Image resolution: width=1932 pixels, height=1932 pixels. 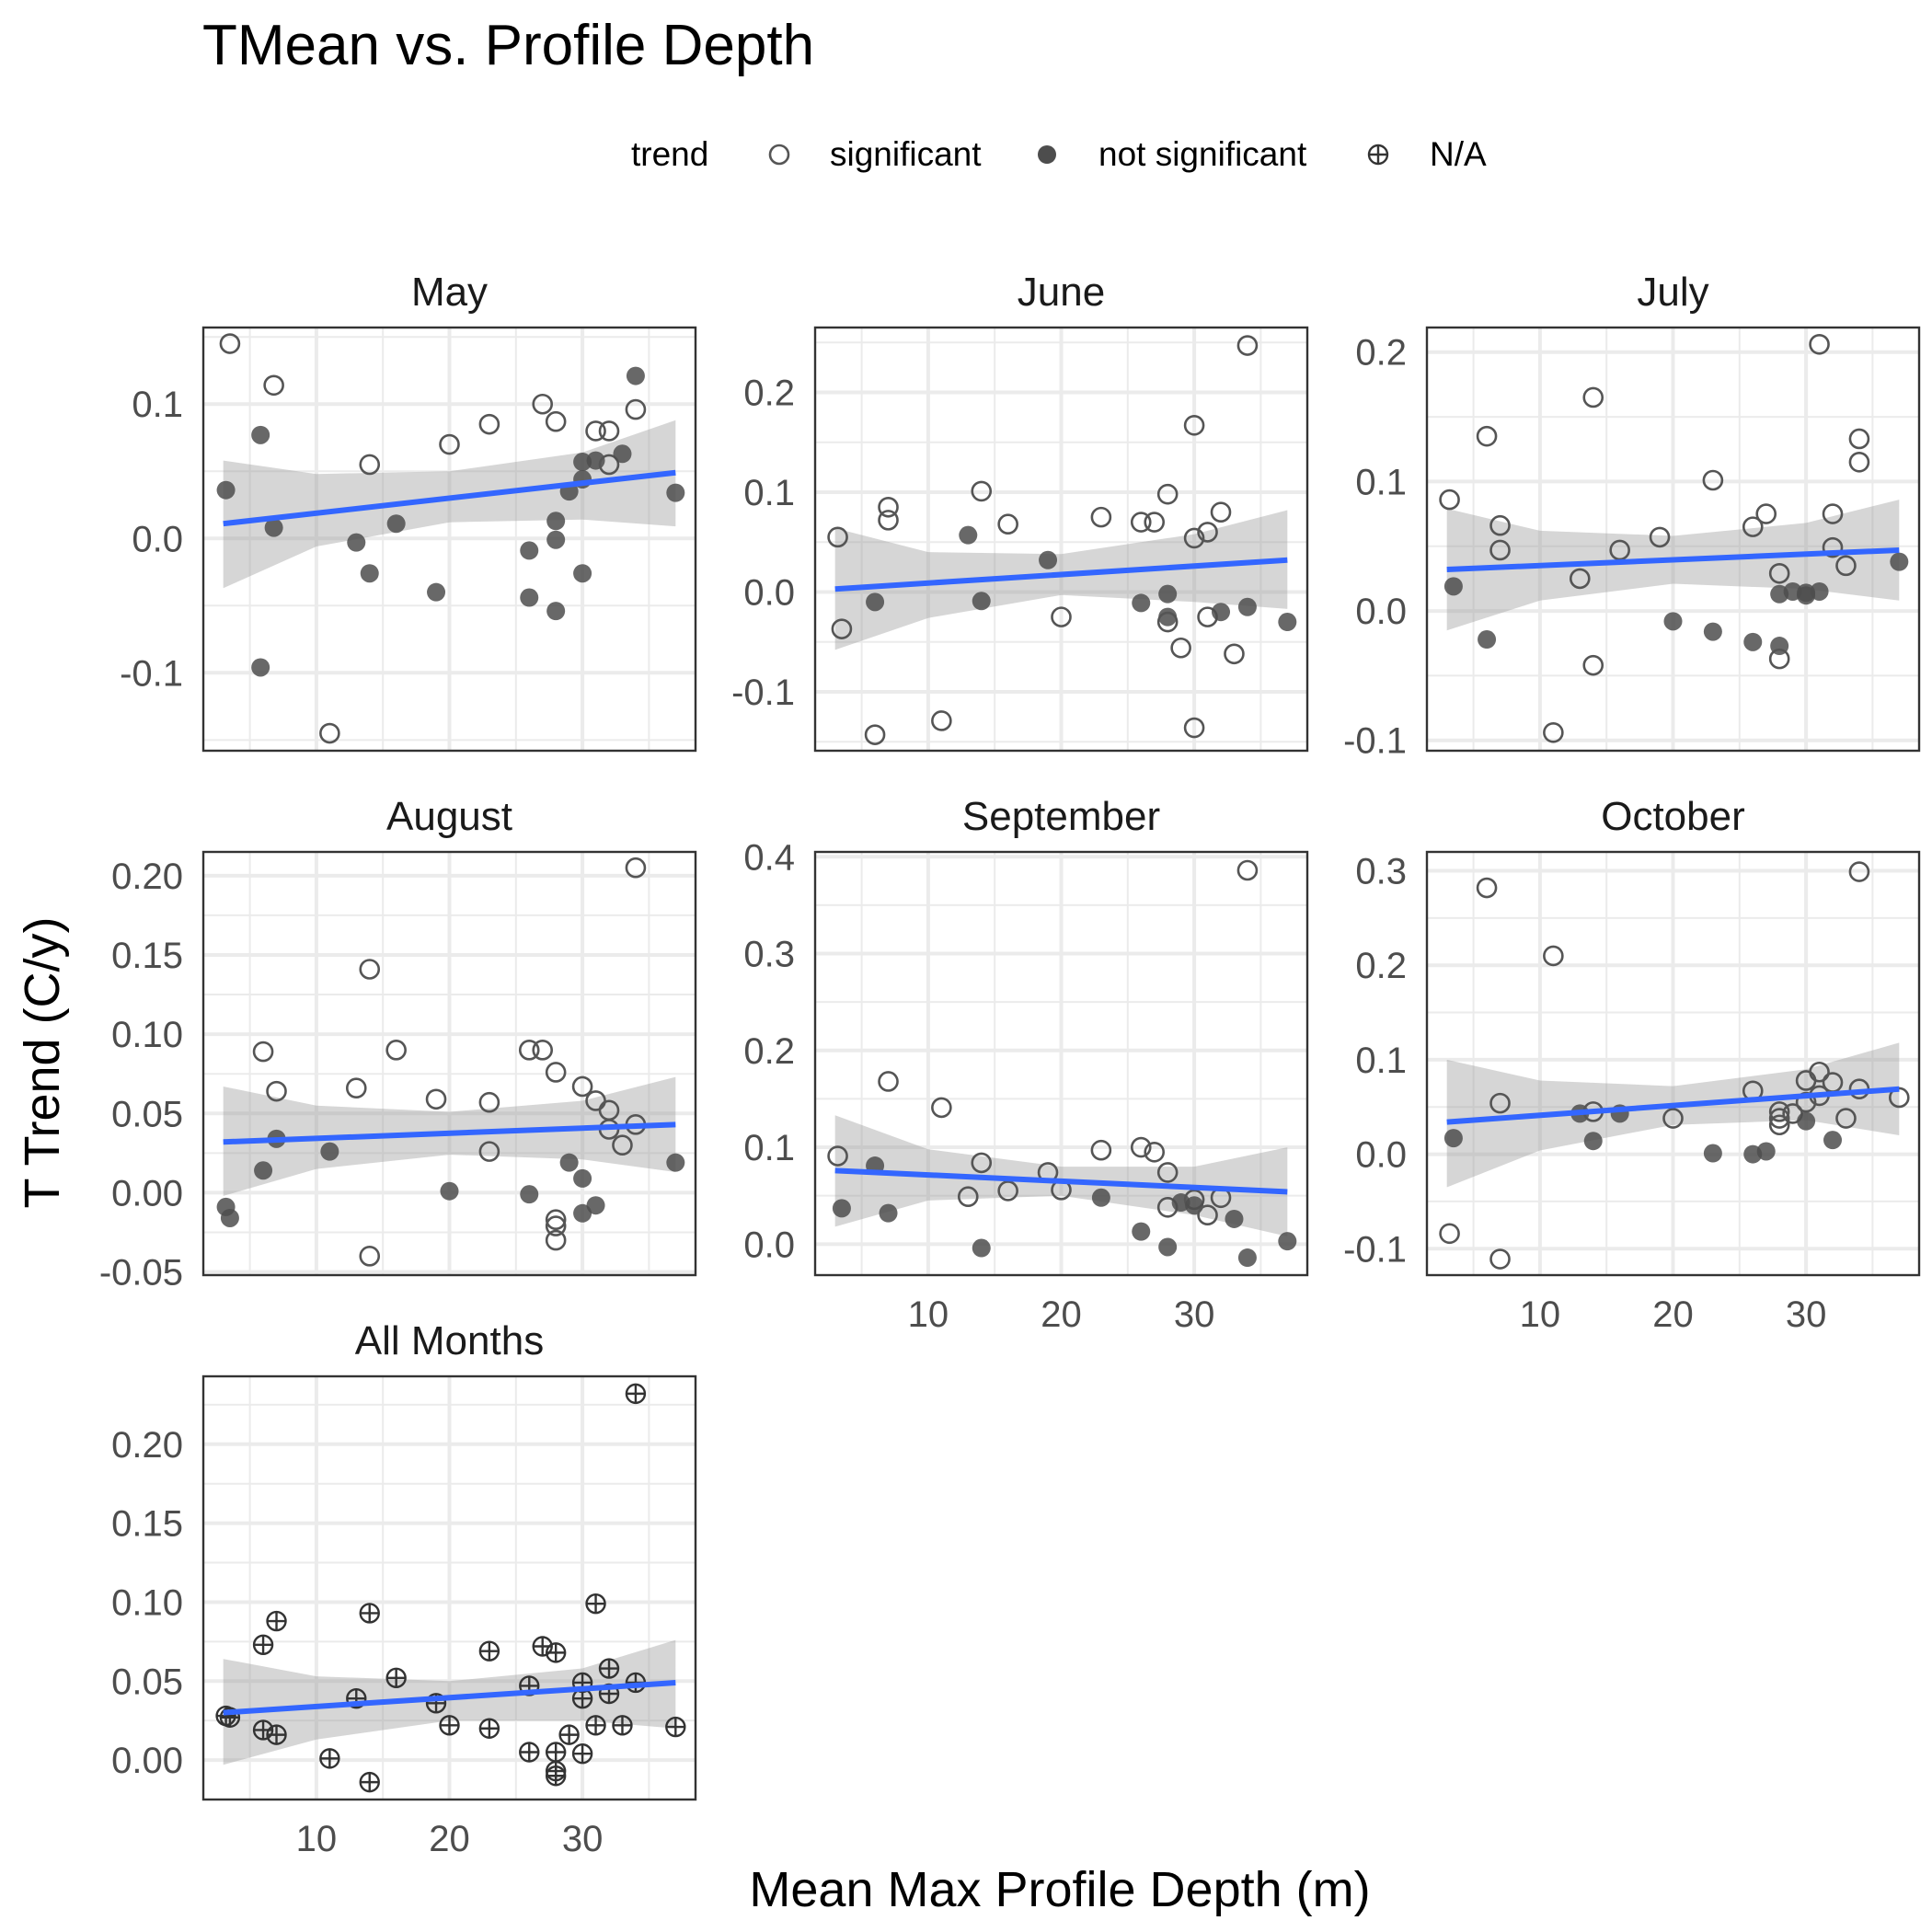 What do you see at coordinates (928, 1314) in the screenshot?
I see `x-tick-label: 10` at bounding box center [928, 1314].